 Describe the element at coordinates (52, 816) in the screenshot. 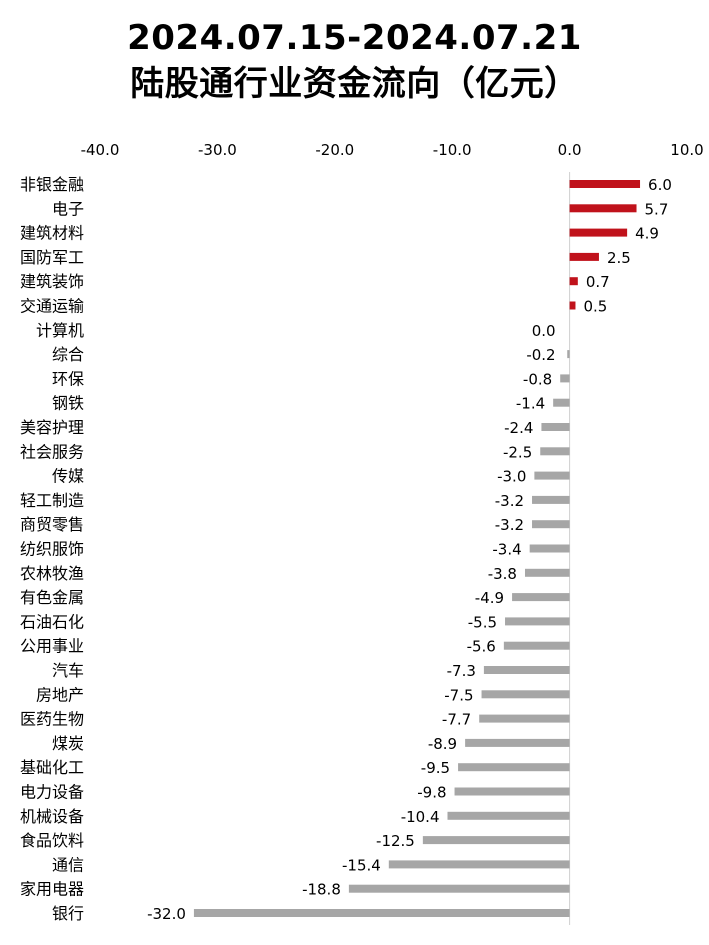

I see `category-label: 机械设备` at that location.